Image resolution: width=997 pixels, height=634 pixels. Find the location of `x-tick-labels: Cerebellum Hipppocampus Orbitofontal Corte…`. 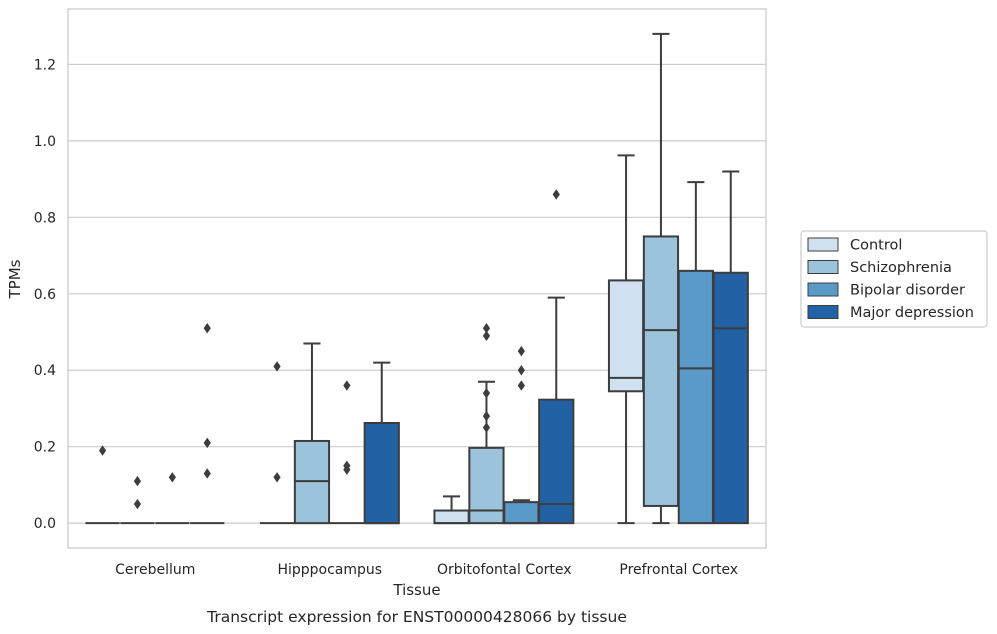

x-tick-labels: Cerebellum Hipppocampus Orbitofontal Corte… is located at coordinates (426, 570).